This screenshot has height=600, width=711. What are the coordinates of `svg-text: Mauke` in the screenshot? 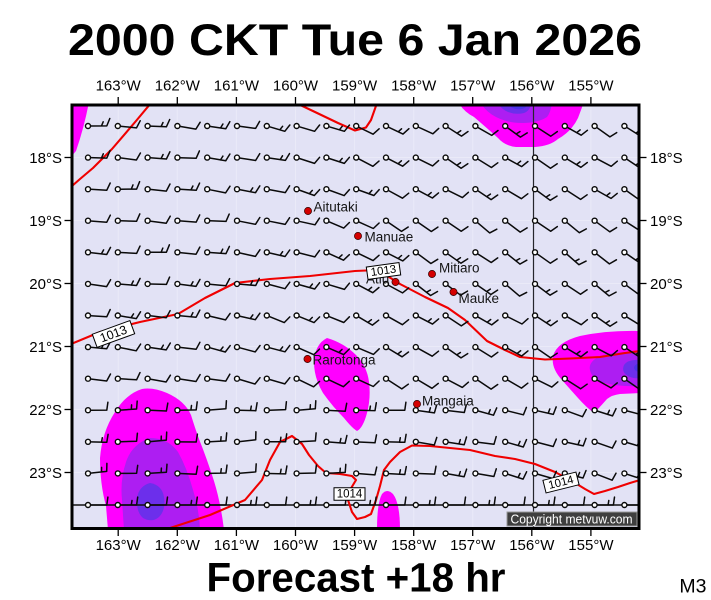 It's located at (479, 298).